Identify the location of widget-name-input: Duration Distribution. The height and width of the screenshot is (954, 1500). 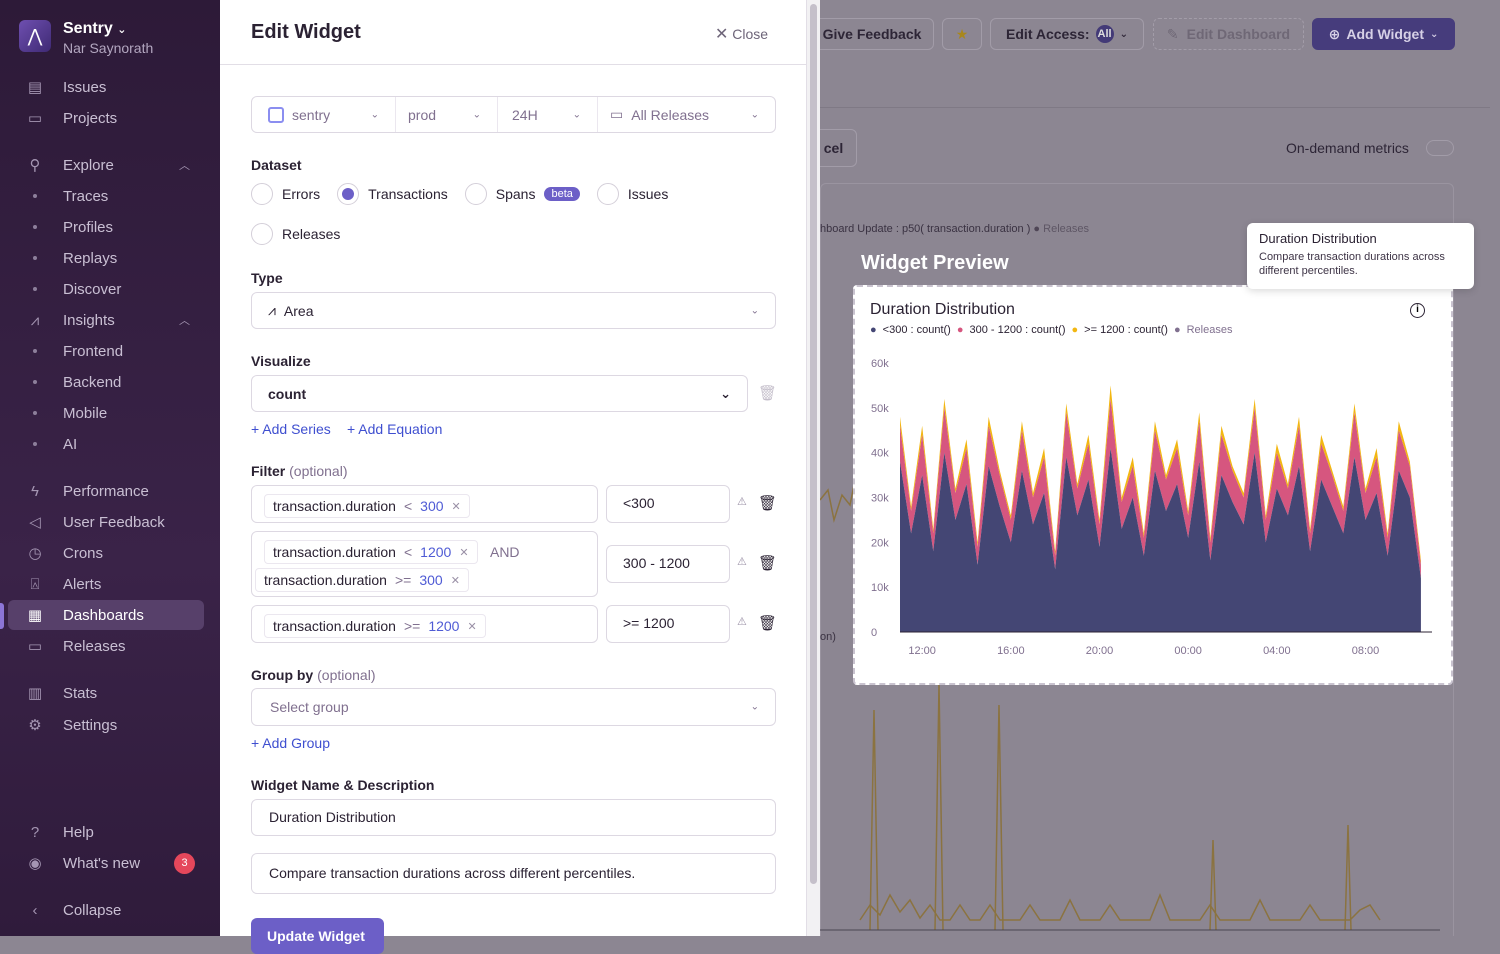
(513, 817).